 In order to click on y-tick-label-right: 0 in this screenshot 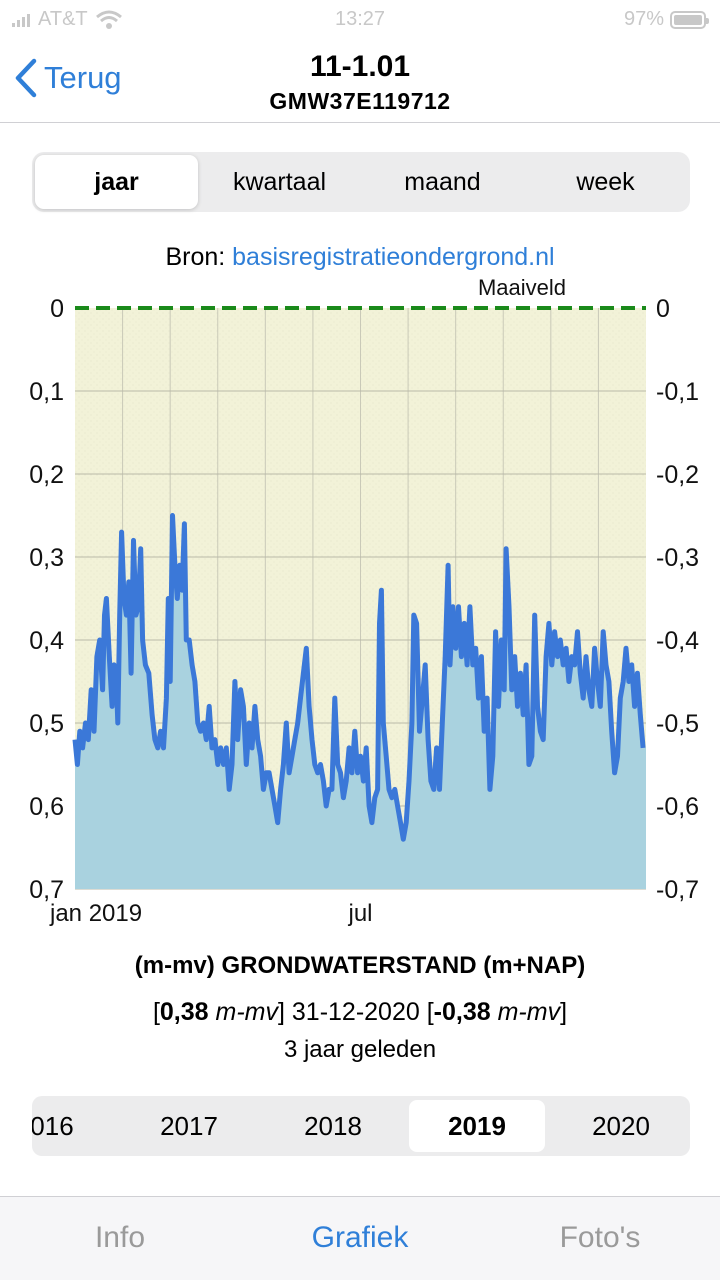, I will do `click(663, 309)`.